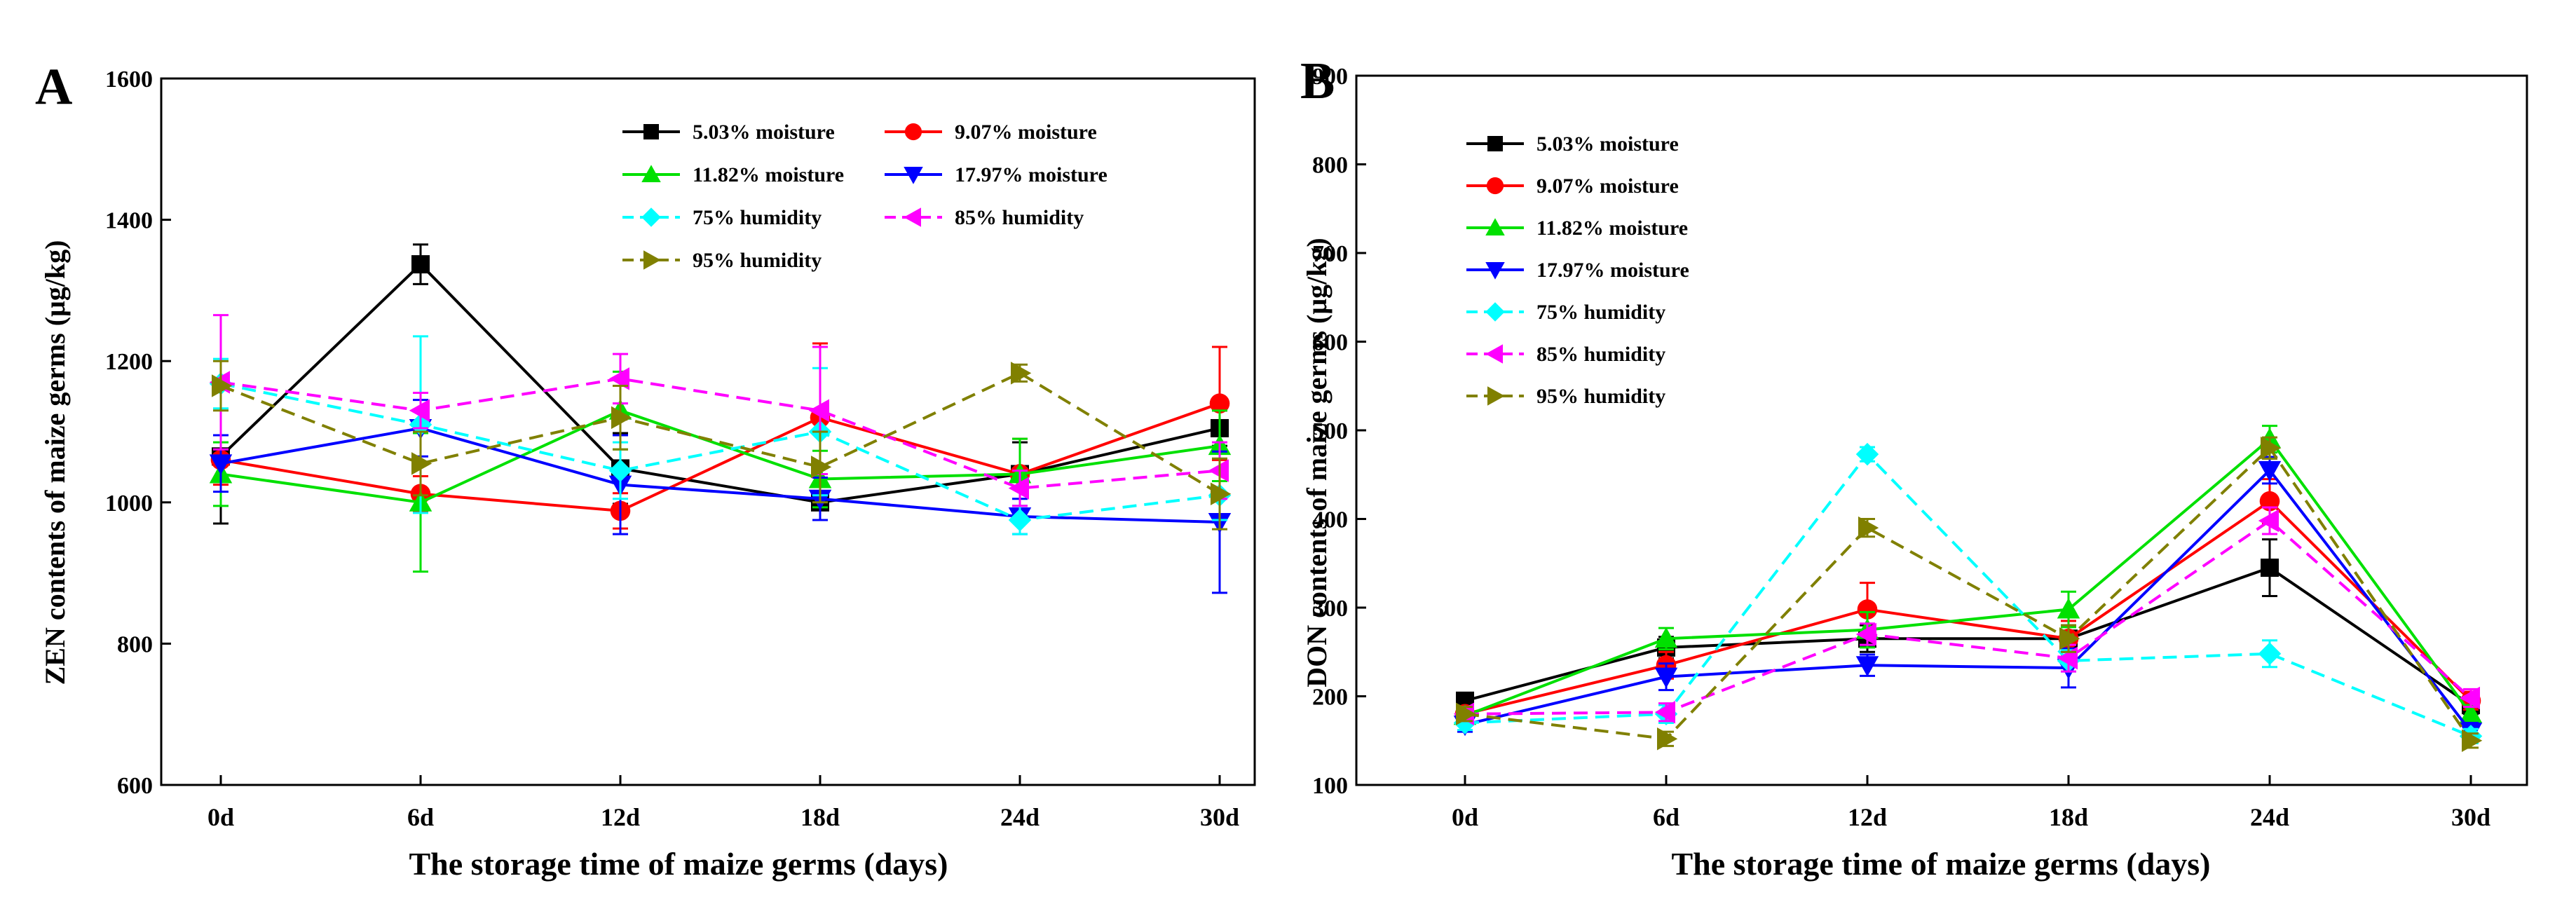 This screenshot has width=2576, height=923. I want to click on panel-b-x-axis-label: The storage time of maize germs (days), so click(1941, 864).